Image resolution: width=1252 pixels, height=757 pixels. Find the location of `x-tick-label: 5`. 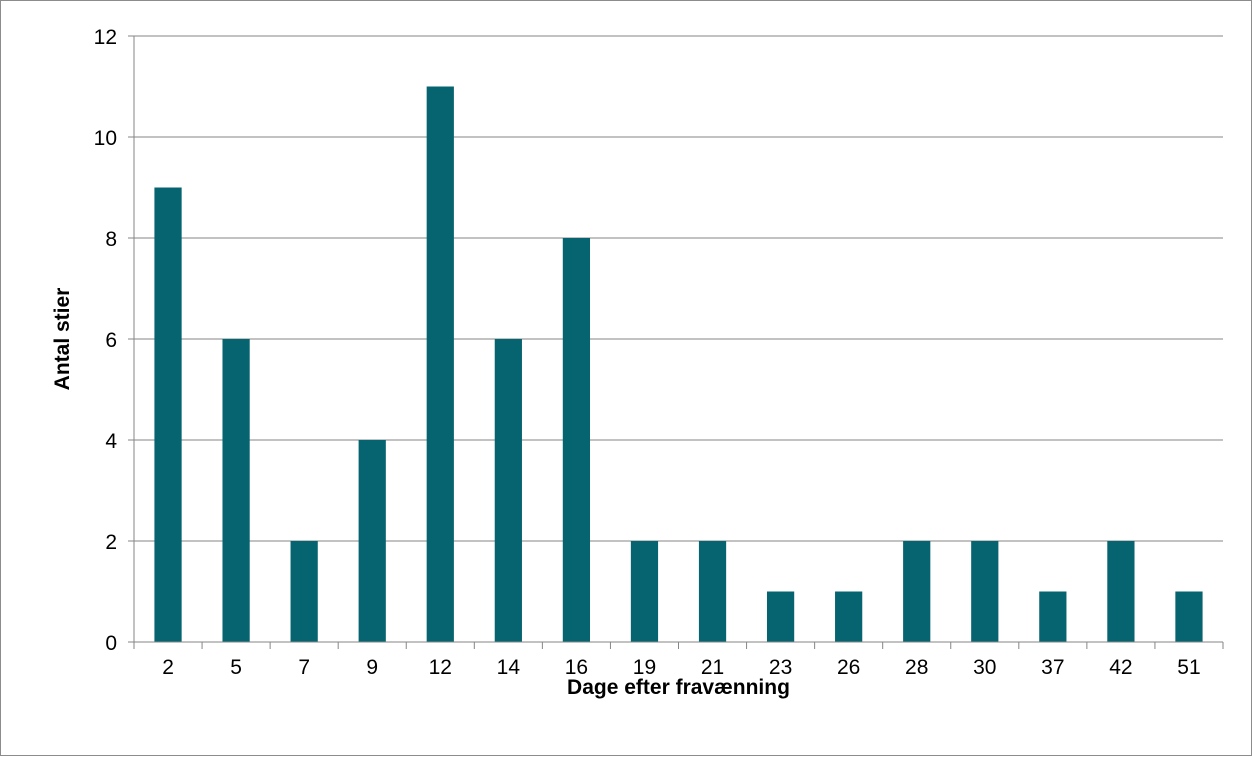

x-tick-label: 5 is located at coordinates (236, 667).